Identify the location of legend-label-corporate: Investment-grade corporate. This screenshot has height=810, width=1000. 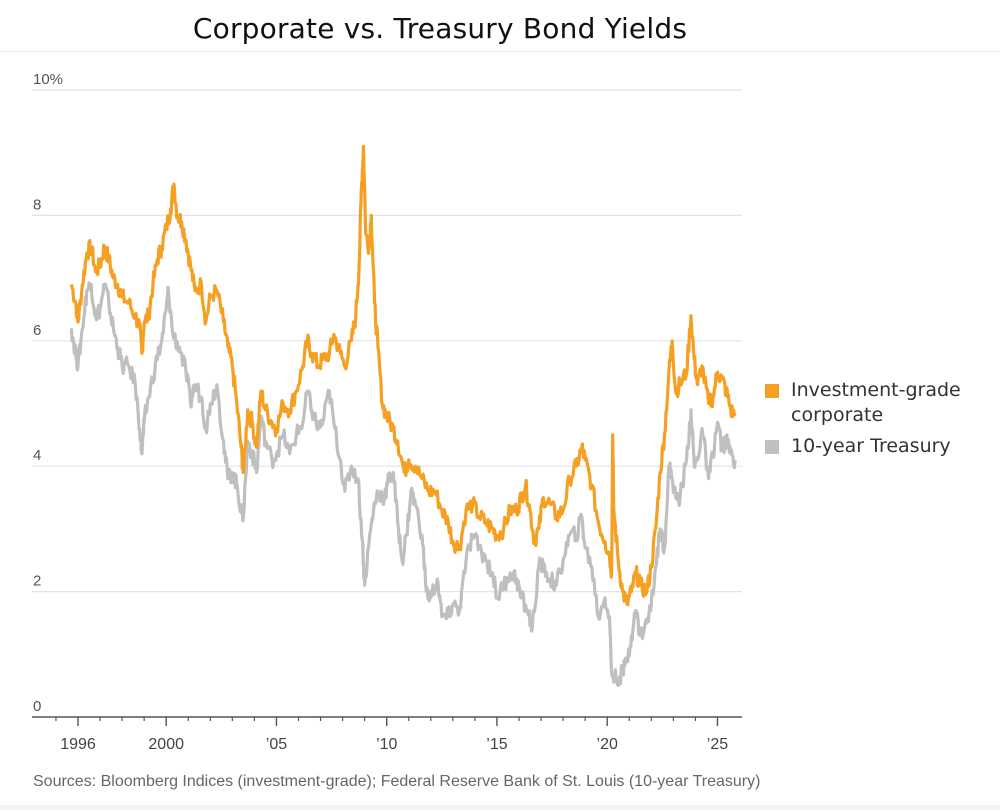
(876, 403).